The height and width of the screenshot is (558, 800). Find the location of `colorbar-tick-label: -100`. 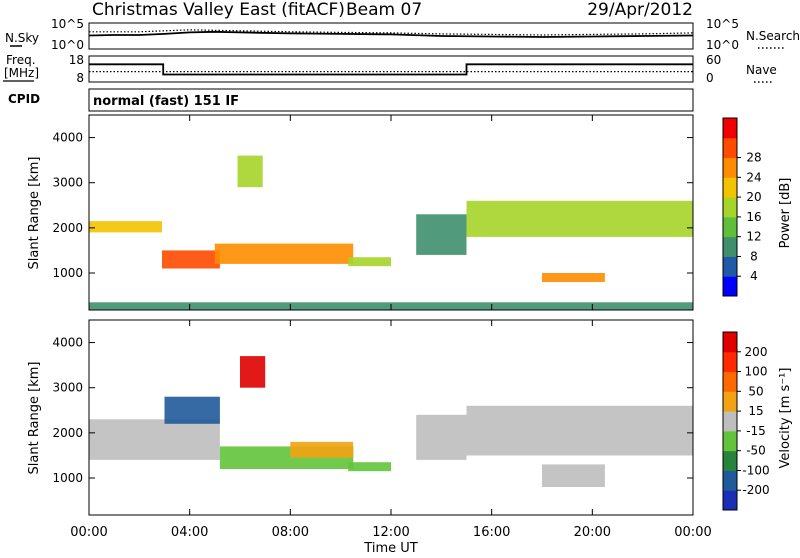

colorbar-tick-label: -100 is located at coordinates (755, 470).